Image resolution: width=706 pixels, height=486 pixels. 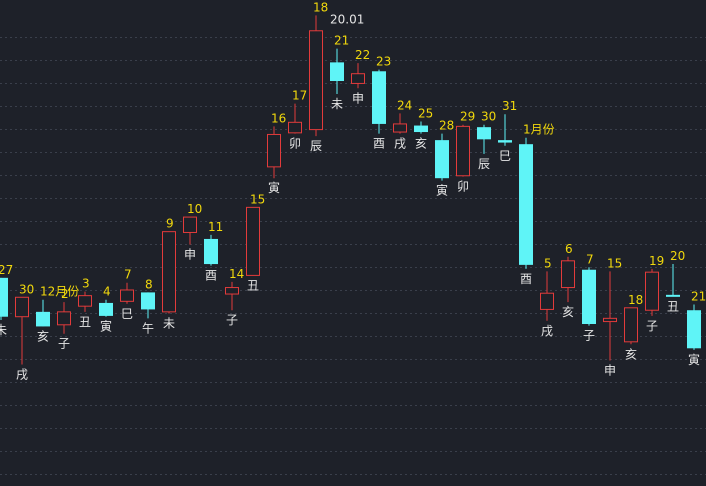 What do you see at coordinates (569, 249) in the screenshot?
I see `day-label: 6` at bounding box center [569, 249].